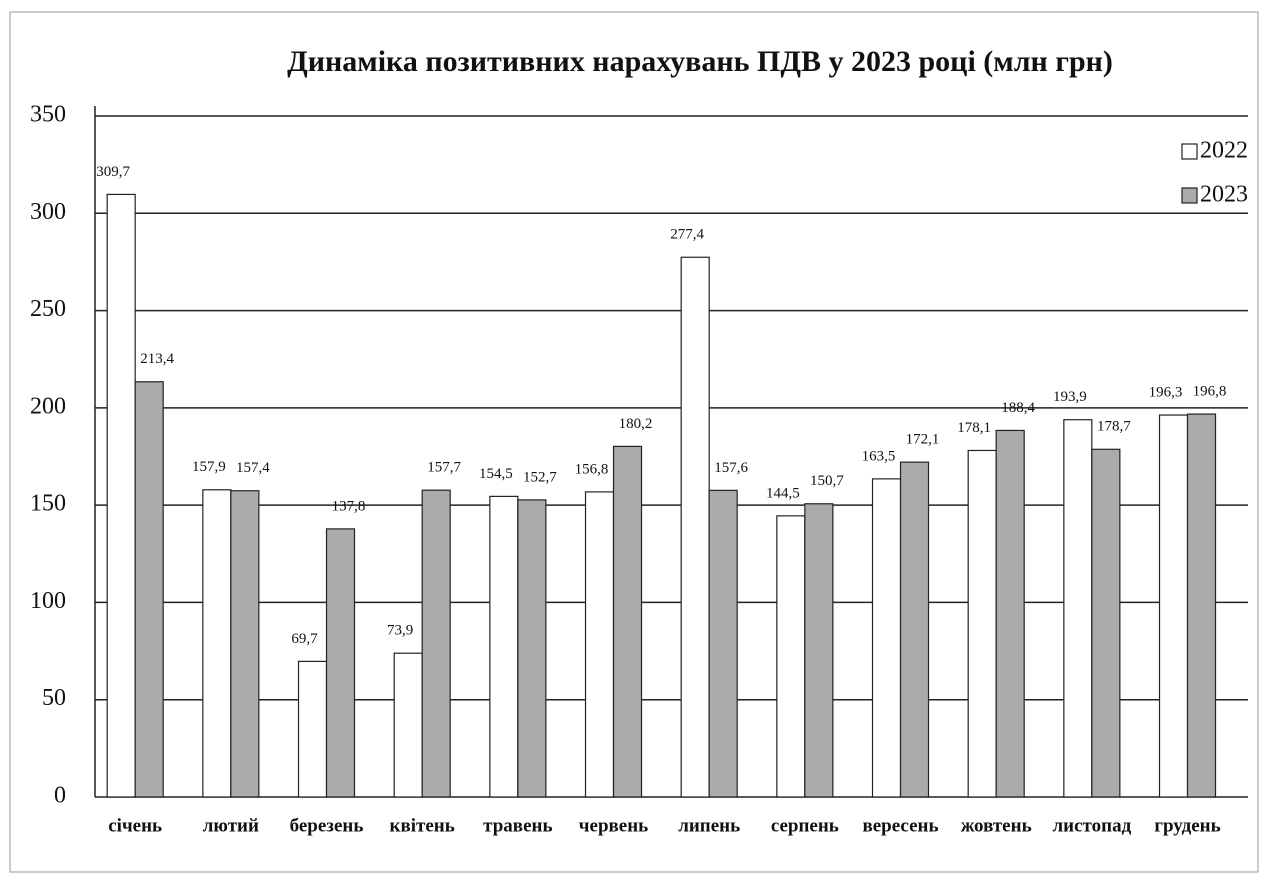  I want to click on y-tick-label: 350, so click(48, 115).